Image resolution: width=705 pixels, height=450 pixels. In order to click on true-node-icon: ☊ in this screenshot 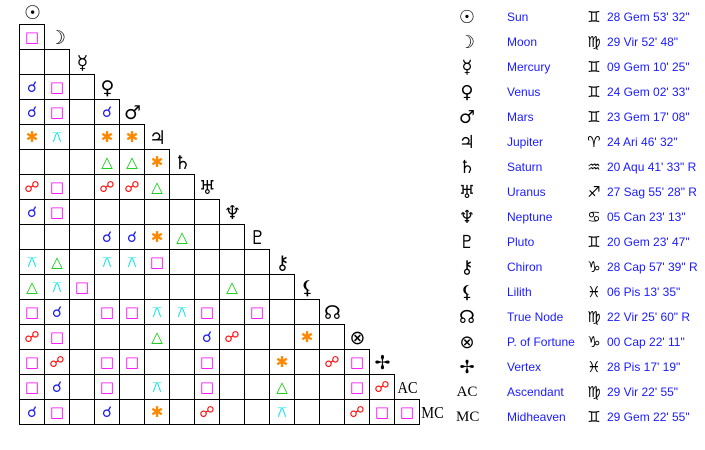, I will do `click(467, 317)`.